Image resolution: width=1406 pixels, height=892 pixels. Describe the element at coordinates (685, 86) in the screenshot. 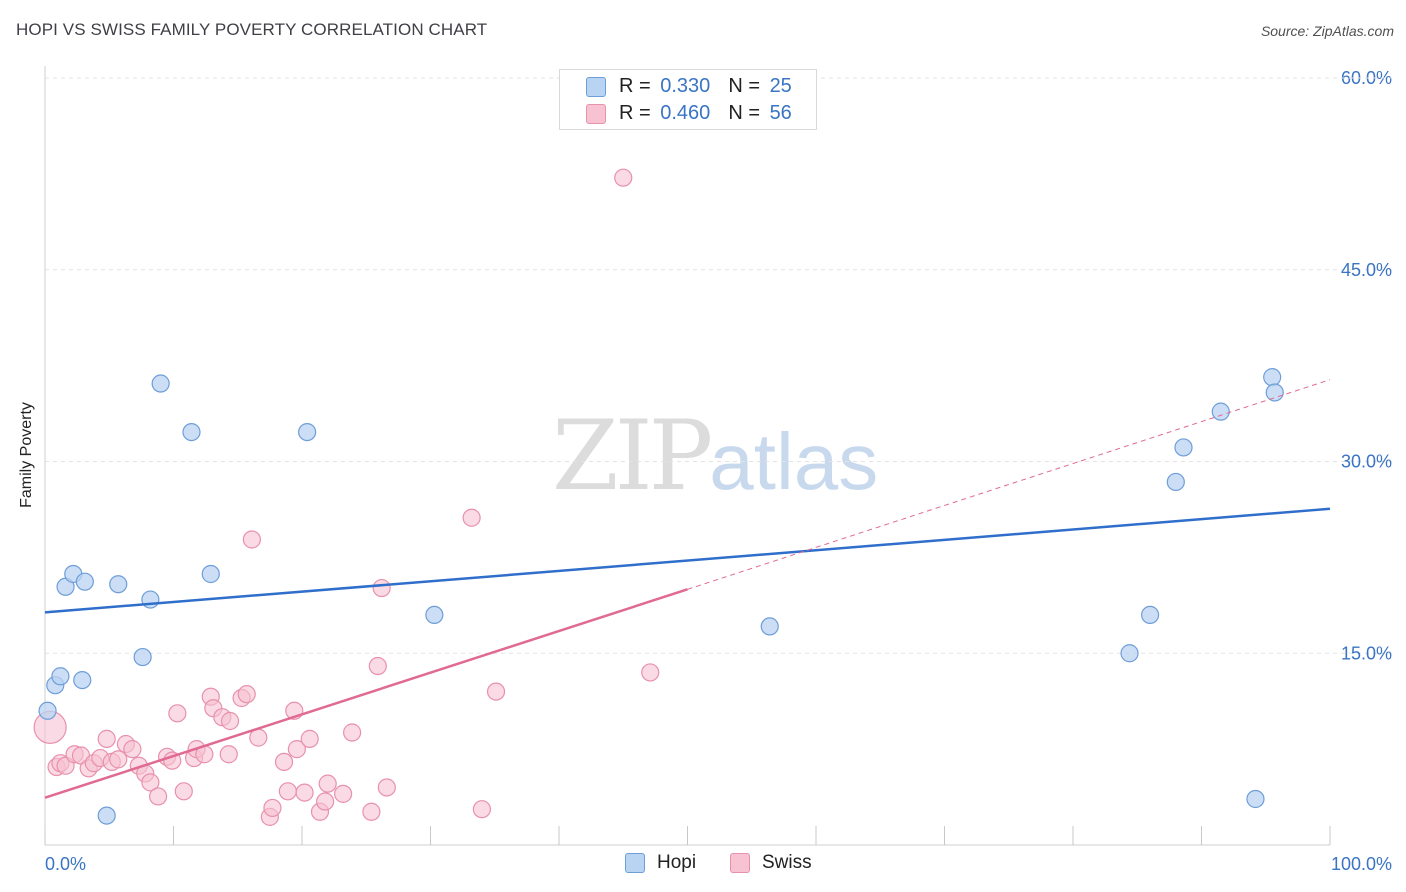

I see `hopi-r-value: 0.330` at that location.